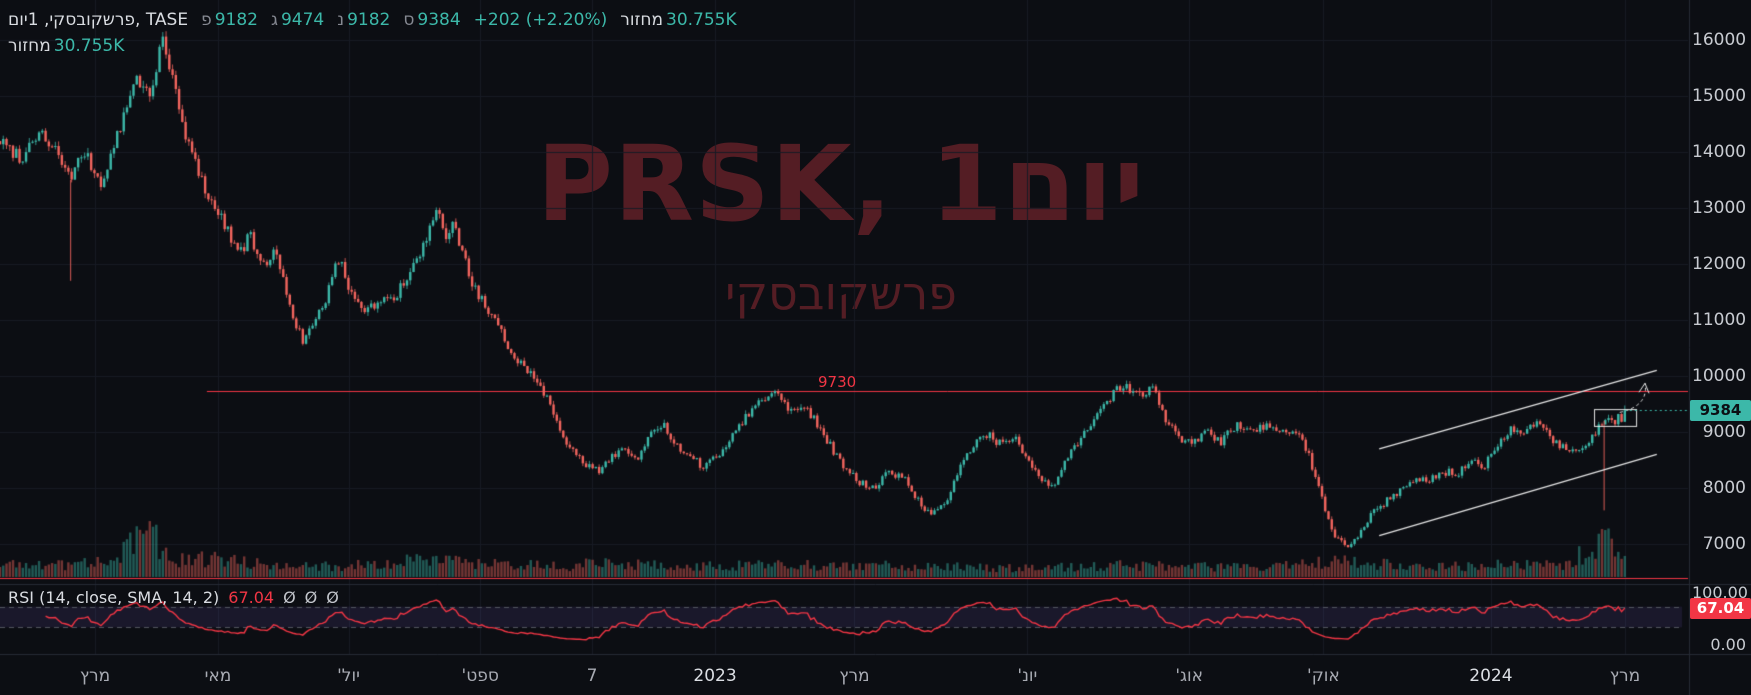  I want to click on low-value: 9182, so click(369, 20).